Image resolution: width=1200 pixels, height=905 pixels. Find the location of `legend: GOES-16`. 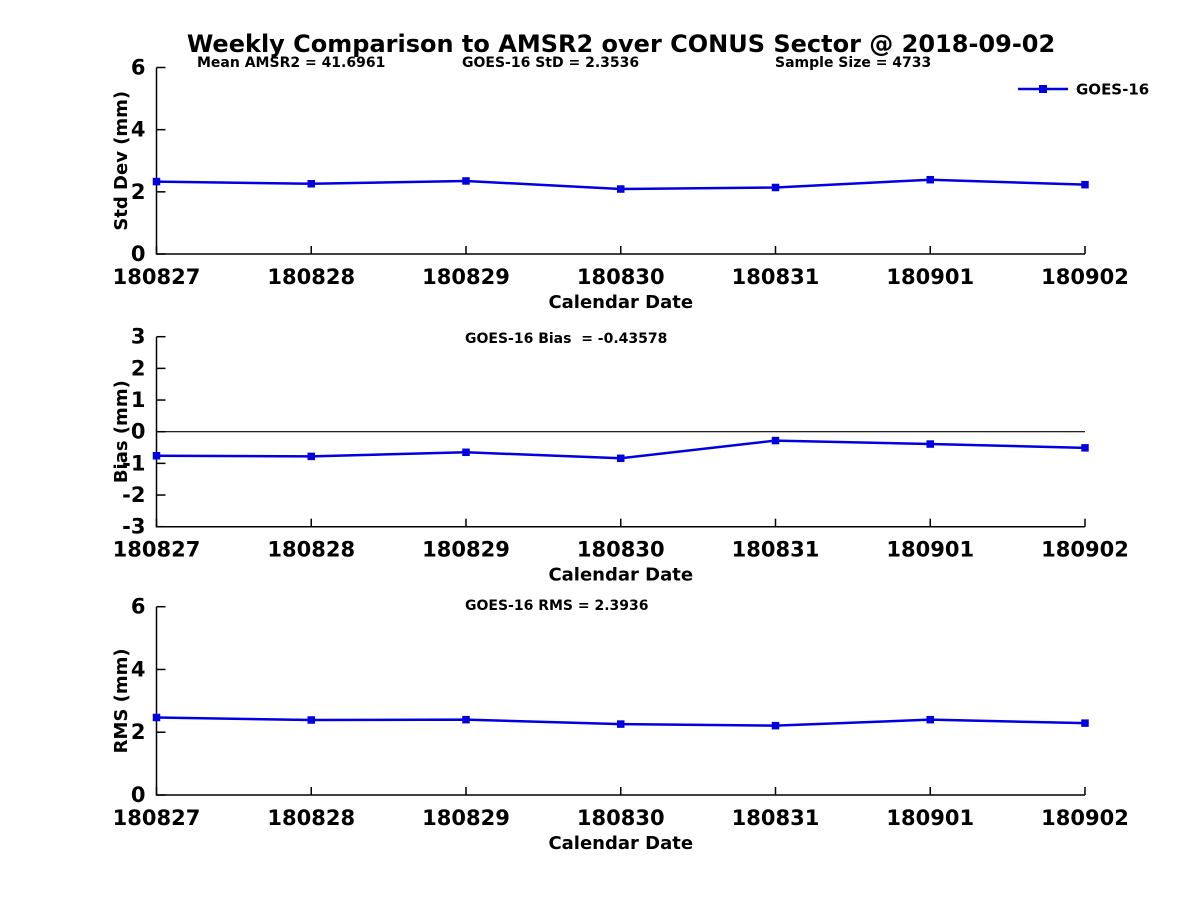

legend: GOES-16 is located at coordinates (1083, 90).